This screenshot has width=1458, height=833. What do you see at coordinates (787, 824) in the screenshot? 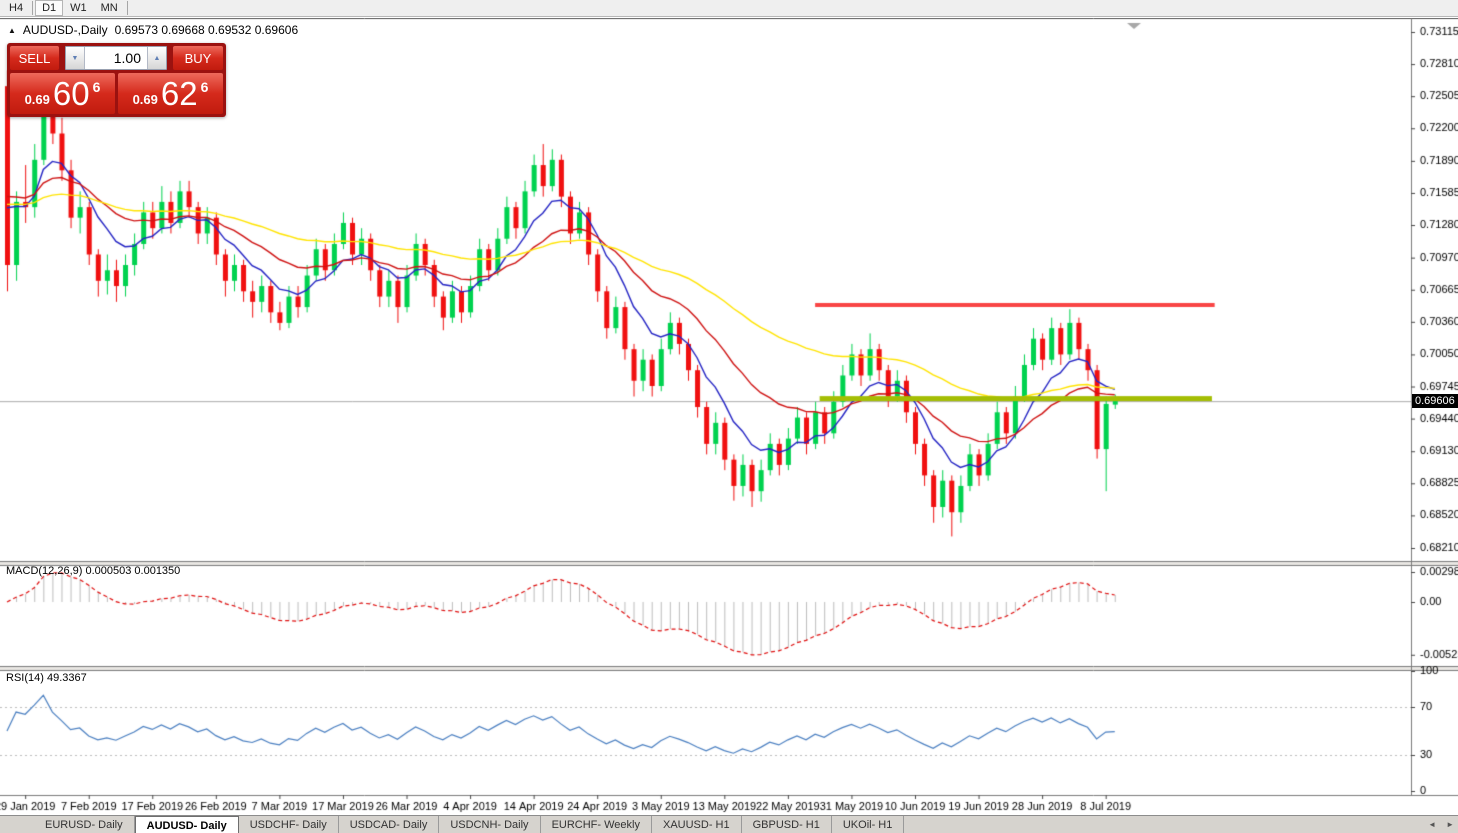
I see `tab-gbpusd-h1: GBPUSD- H1` at bounding box center [787, 824].